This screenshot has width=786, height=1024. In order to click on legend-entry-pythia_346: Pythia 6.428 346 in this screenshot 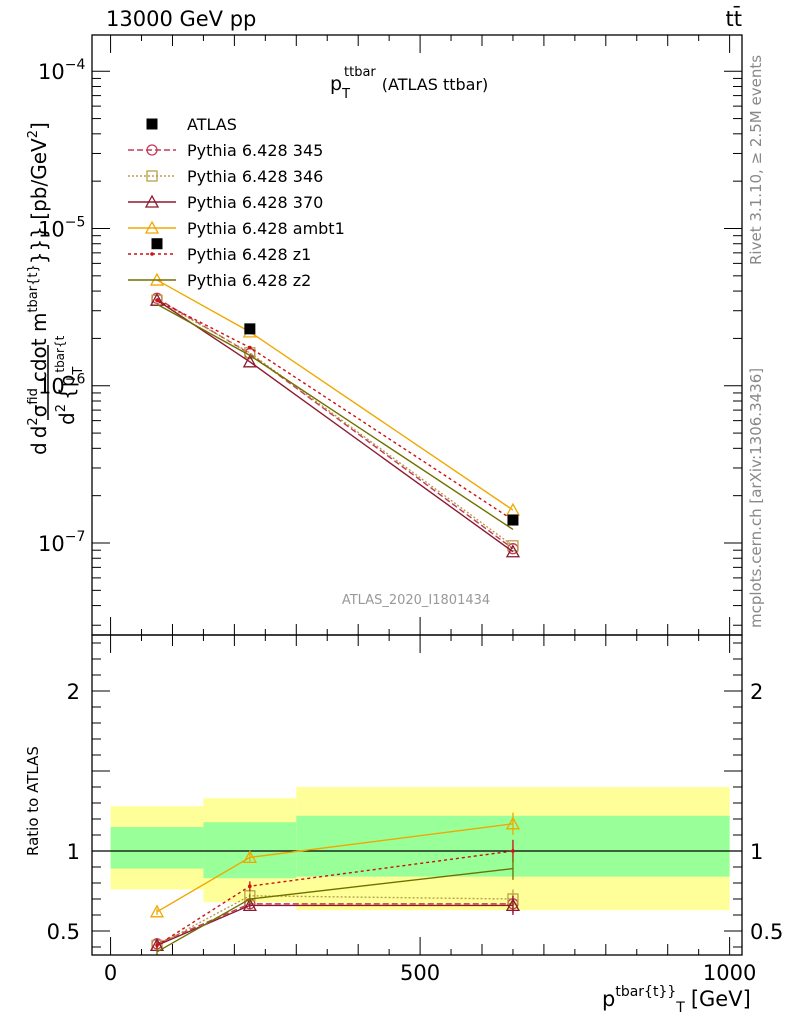, I will do `click(225, 176)`.